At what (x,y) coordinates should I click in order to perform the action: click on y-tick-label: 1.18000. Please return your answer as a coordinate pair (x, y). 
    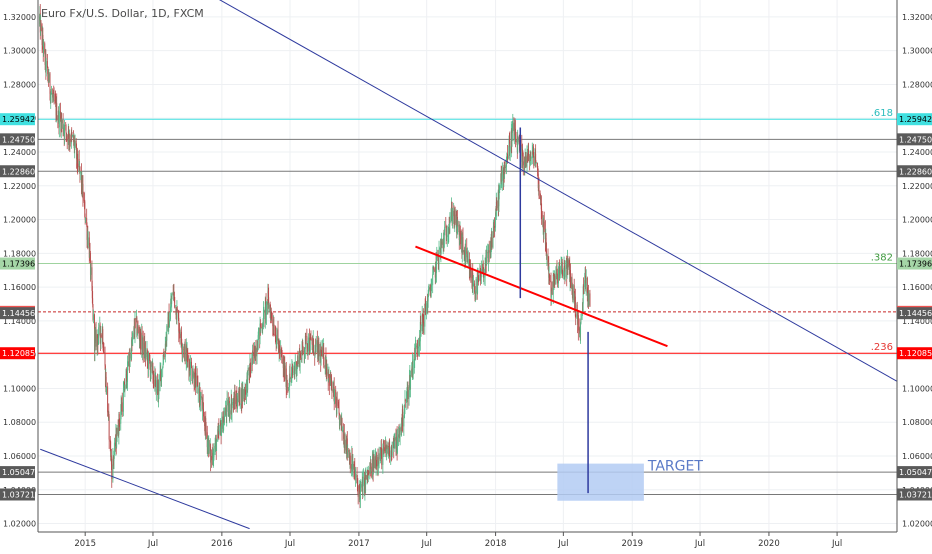
    Looking at the image, I should click on (917, 253).